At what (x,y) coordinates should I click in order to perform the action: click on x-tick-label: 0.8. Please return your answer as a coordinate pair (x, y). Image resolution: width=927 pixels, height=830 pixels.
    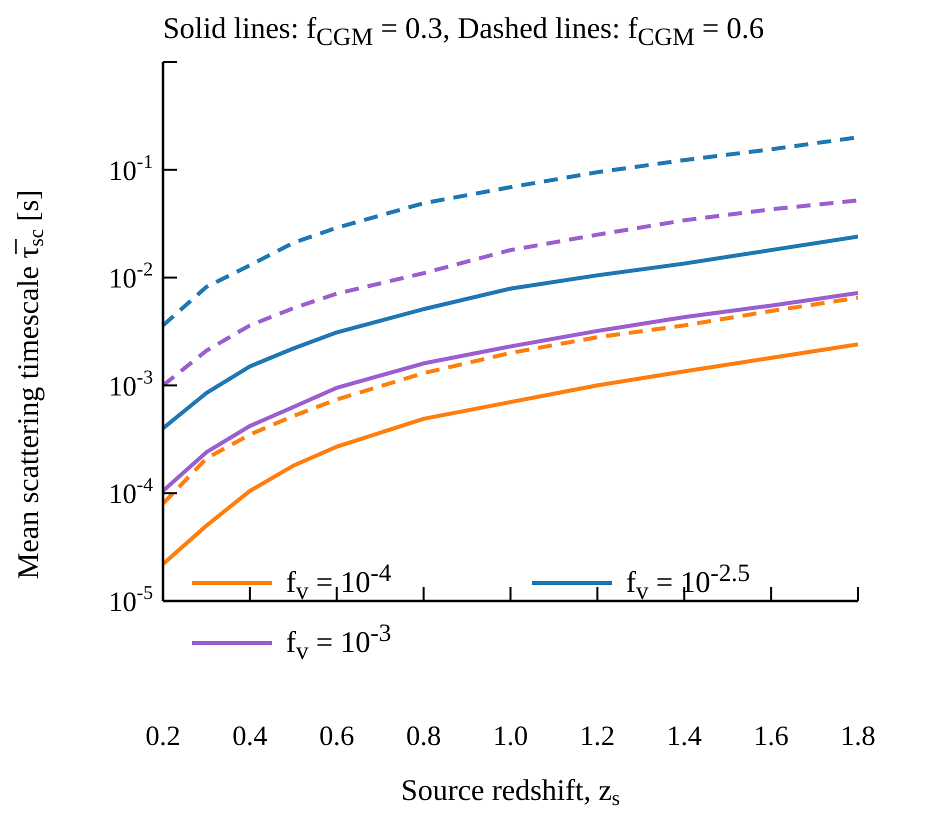
    Looking at the image, I should click on (424, 736).